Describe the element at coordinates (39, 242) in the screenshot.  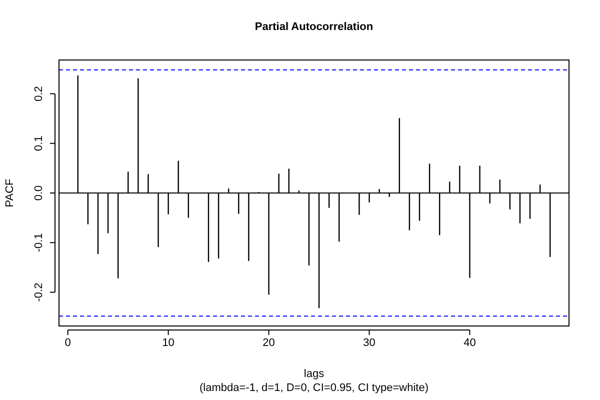
I see `y-tick-label: -0.1` at that location.